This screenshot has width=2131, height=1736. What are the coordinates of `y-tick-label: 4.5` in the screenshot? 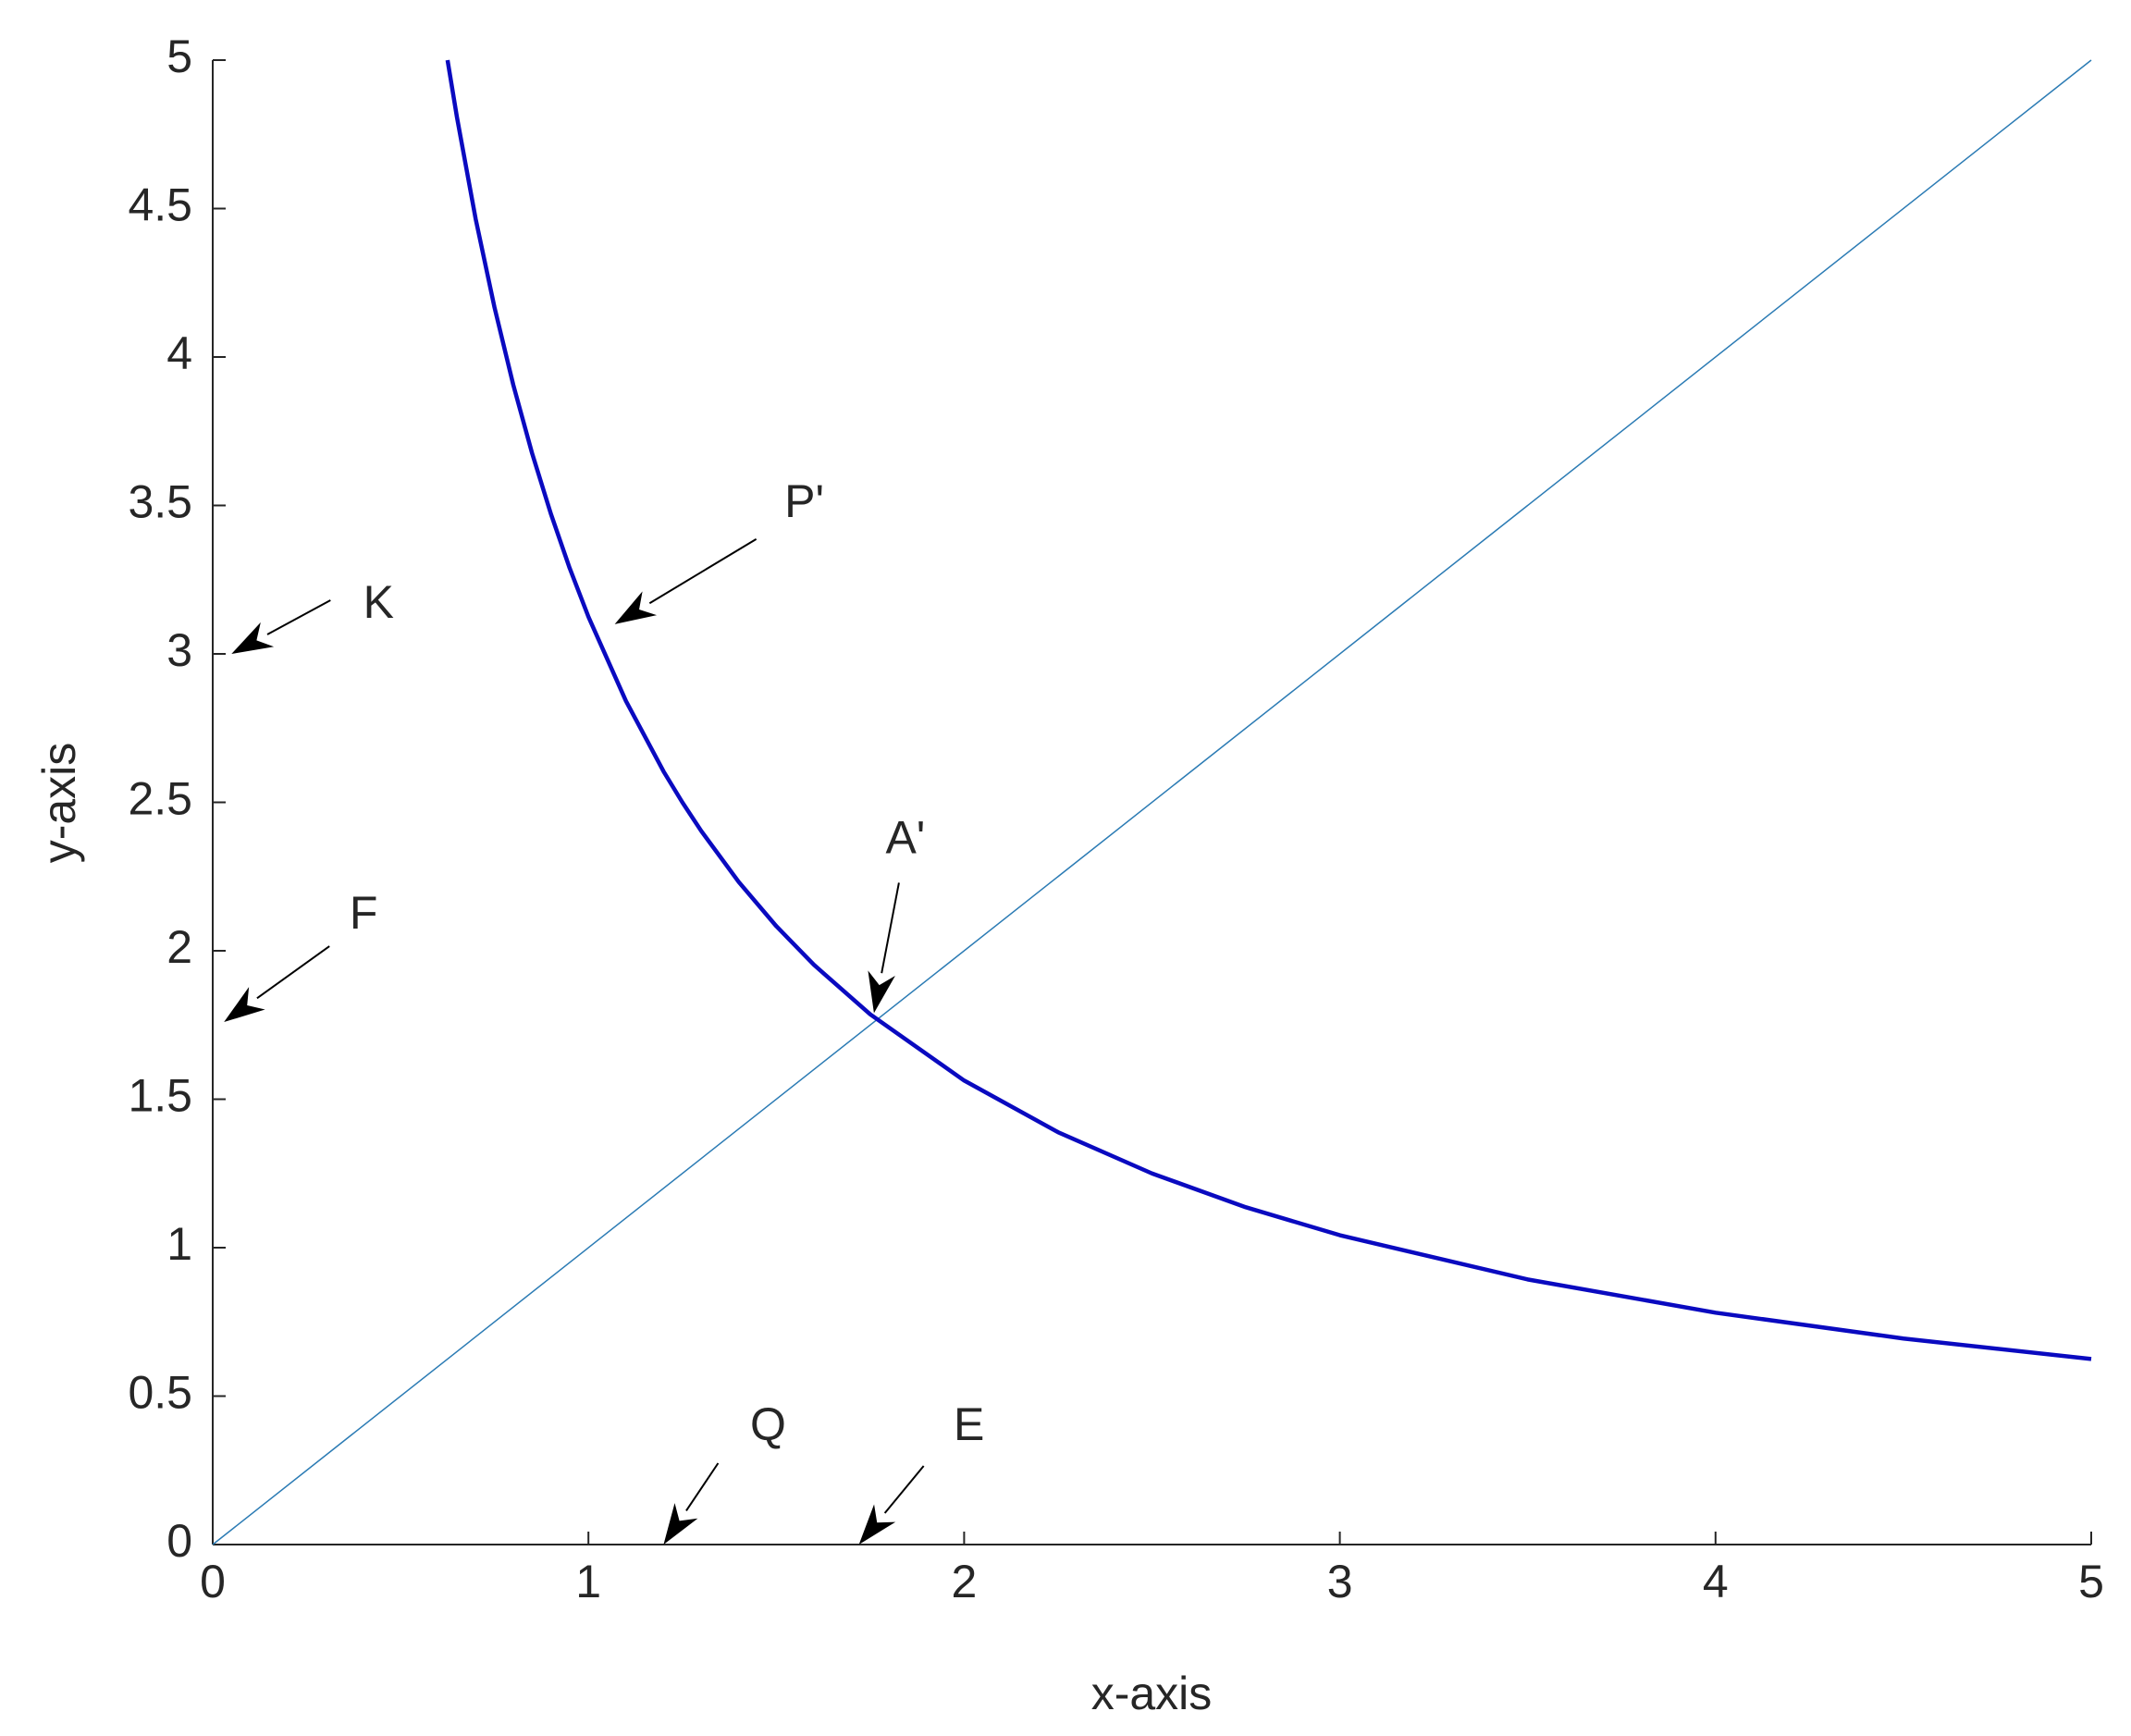 It's located at (160, 205).